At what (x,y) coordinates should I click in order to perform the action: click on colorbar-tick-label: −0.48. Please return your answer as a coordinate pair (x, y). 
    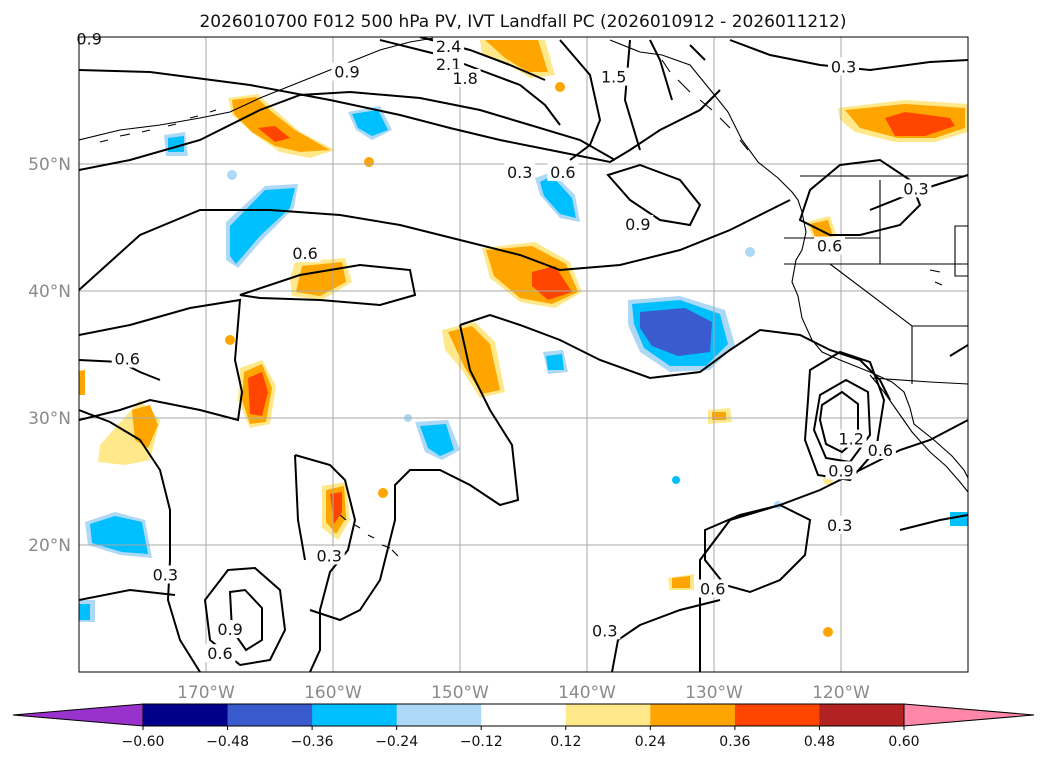
    Looking at the image, I should click on (227, 742).